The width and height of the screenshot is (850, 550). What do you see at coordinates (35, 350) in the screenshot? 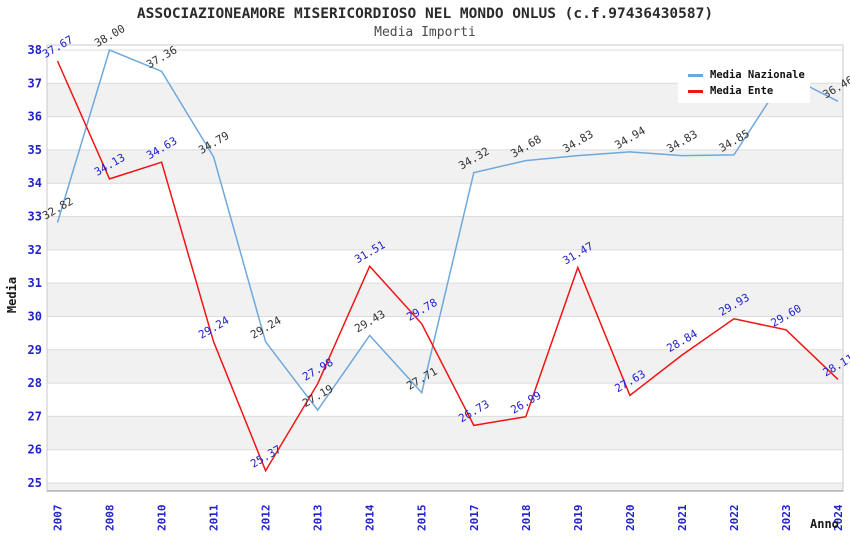
I see `y-tick-label: 29` at bounding box center [35, 350].